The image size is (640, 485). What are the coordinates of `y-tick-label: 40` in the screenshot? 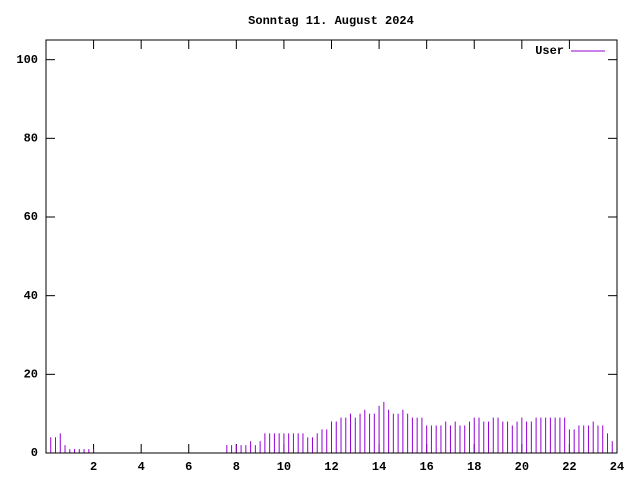 It's located at (31, 296).